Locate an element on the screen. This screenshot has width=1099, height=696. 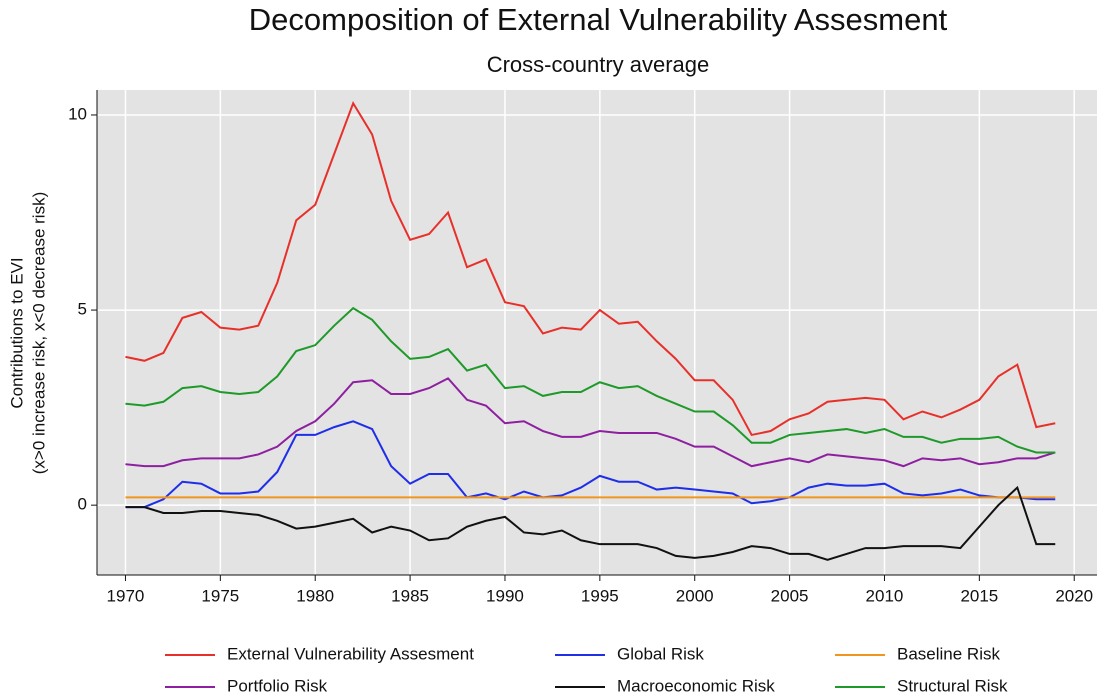
legend-label: Structural Risk is located at coordinates (952, 685).